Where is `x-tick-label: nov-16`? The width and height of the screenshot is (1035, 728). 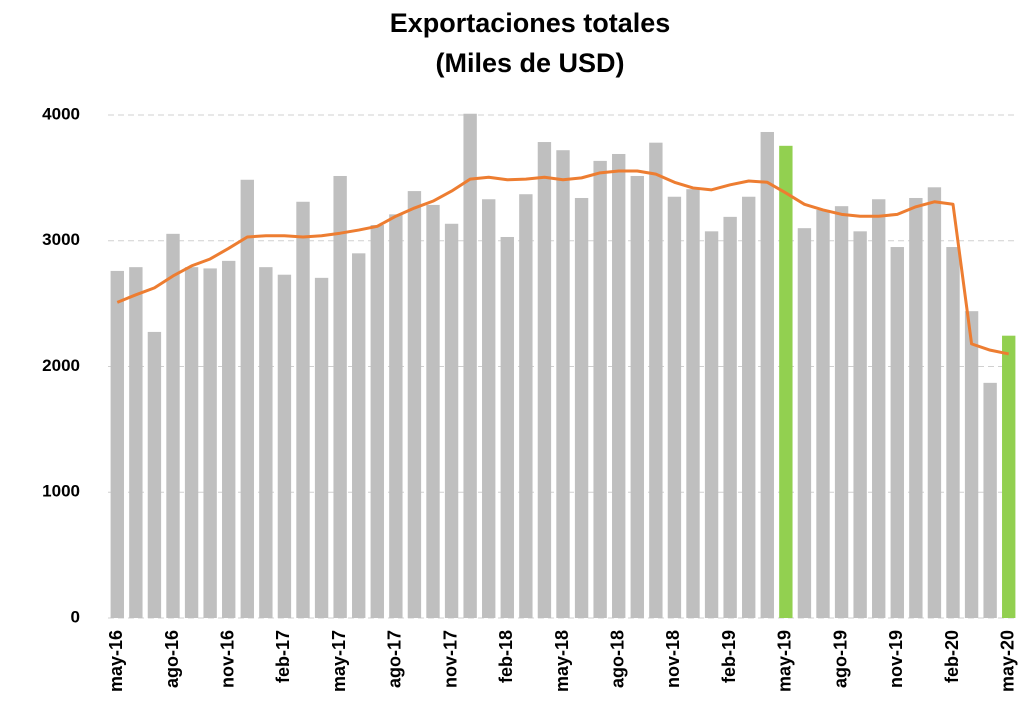
x-tick-label: nov-16 is located at coordinates (227, 659).